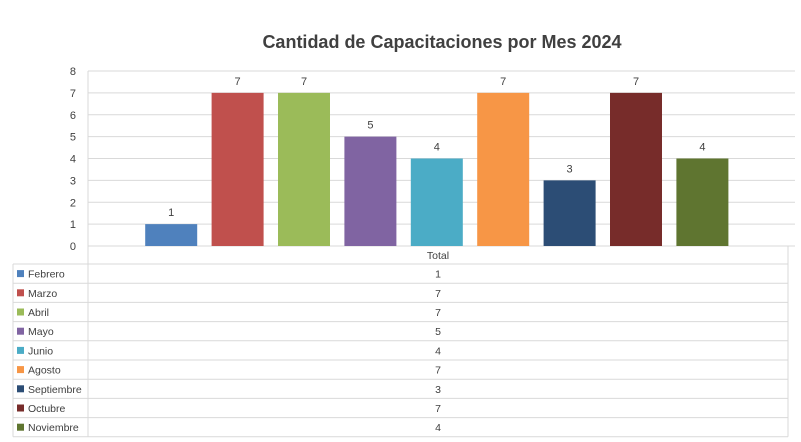 This screenshot has width=801, height=442. I want to click on data-label-mayo: 5, so click(370, 126).